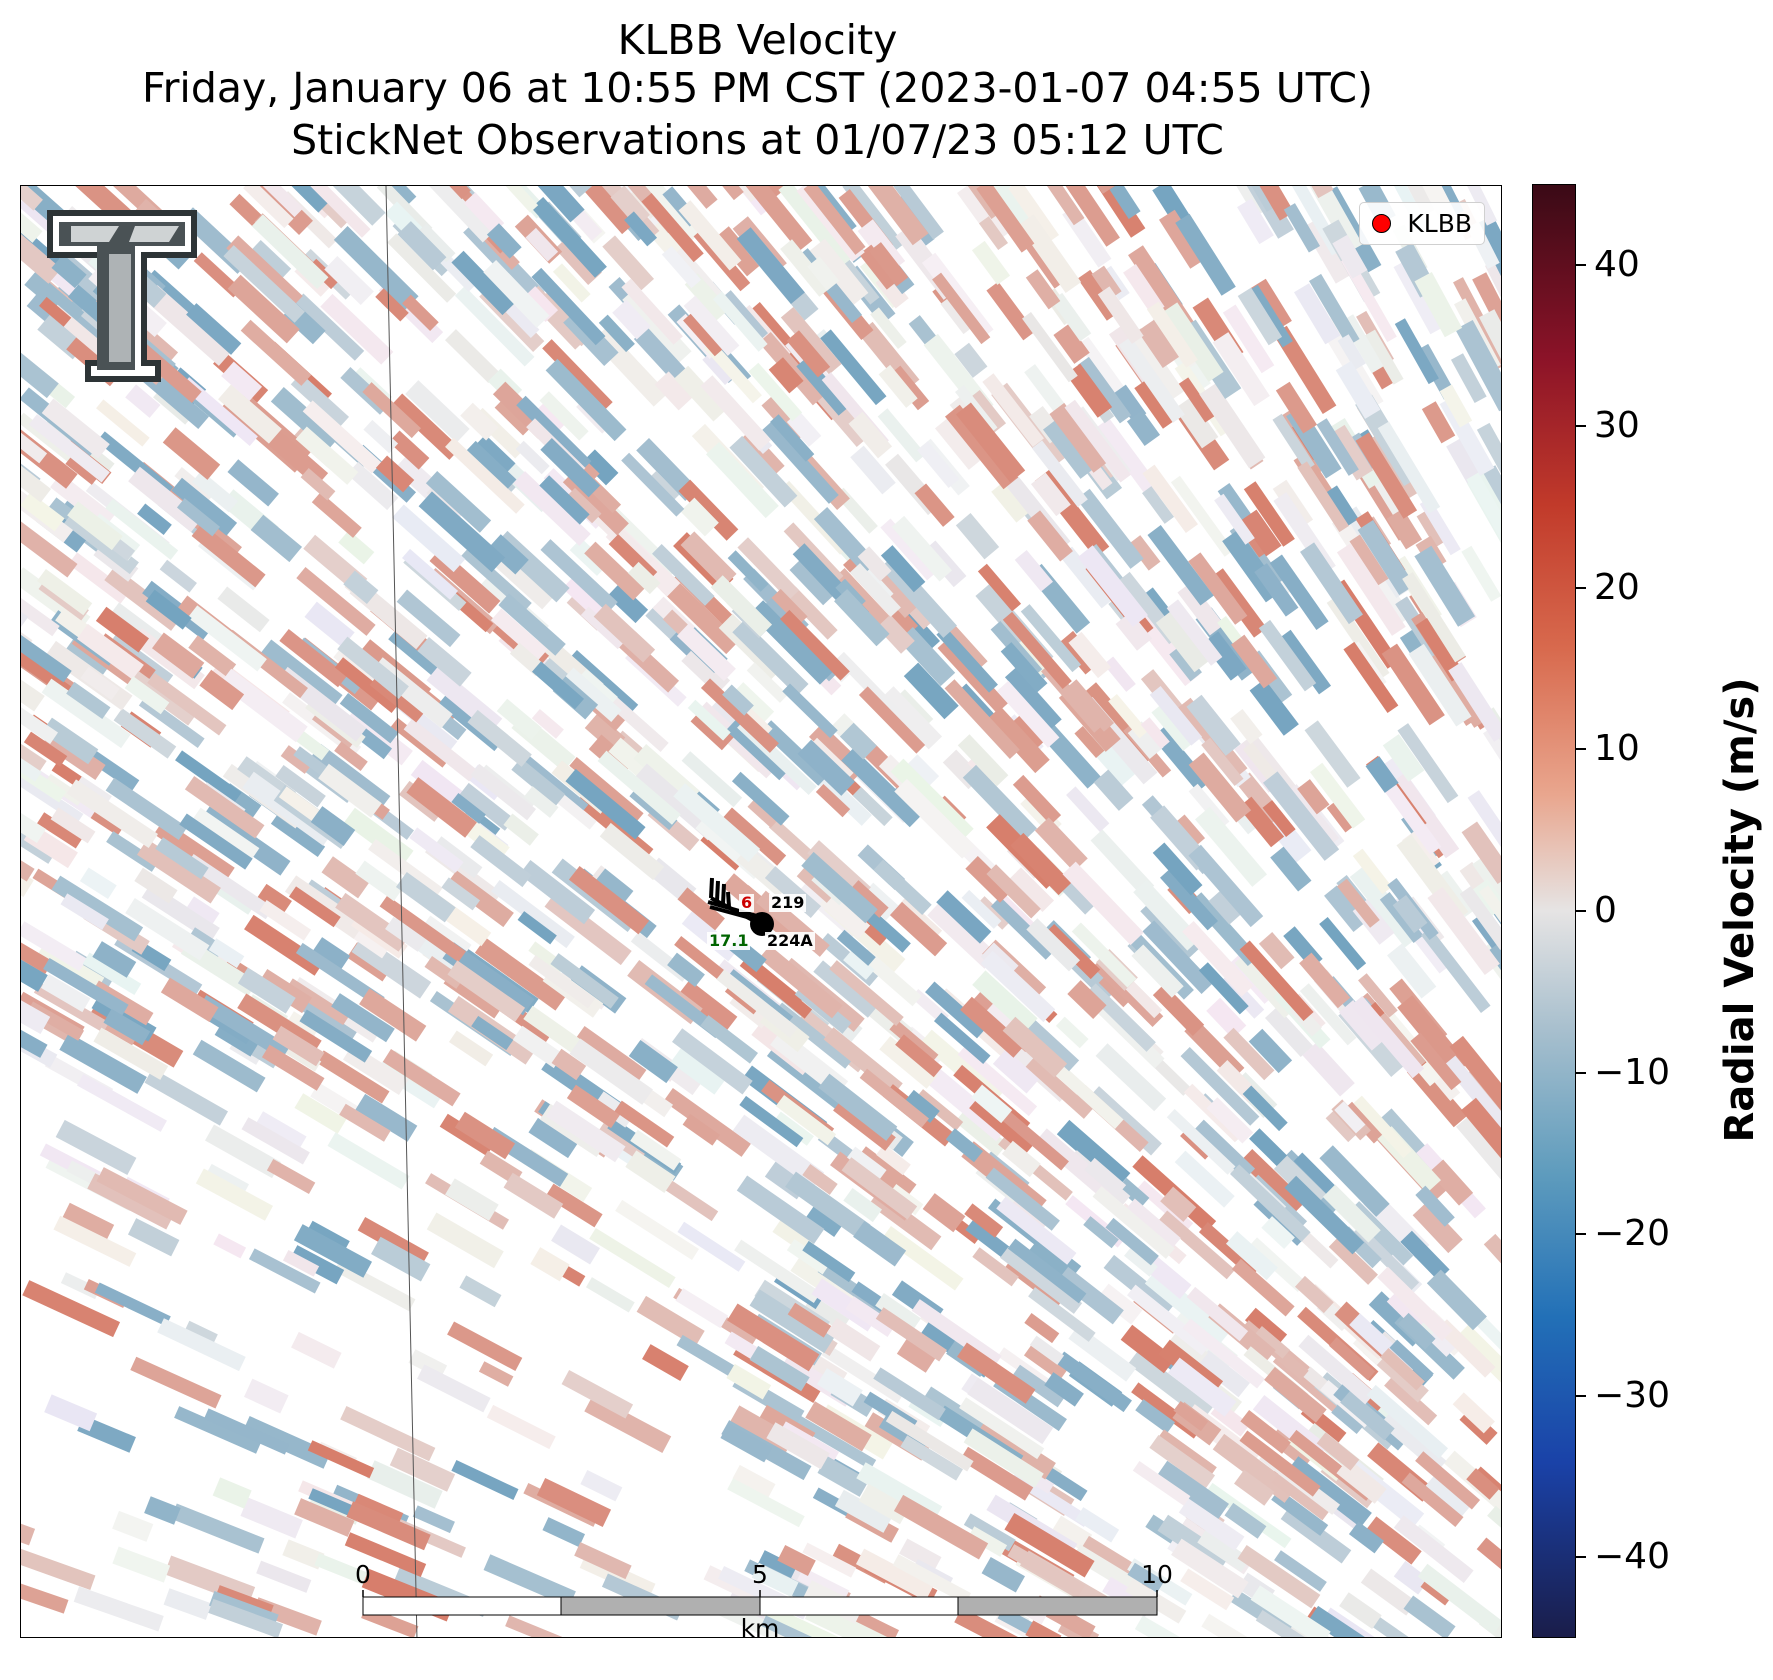  Describe the element at coordinates (363, 1574) in the screenshot. I see `scale-label-0: 0` at that location.